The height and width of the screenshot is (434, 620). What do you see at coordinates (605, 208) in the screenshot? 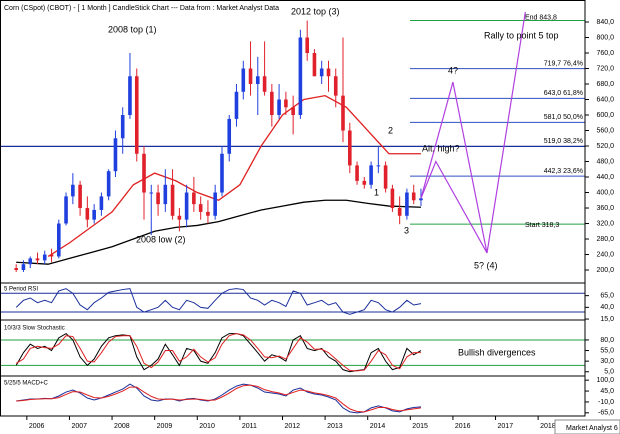
I see `y-tick-label: 360,0` at bounding box center [605, 208].